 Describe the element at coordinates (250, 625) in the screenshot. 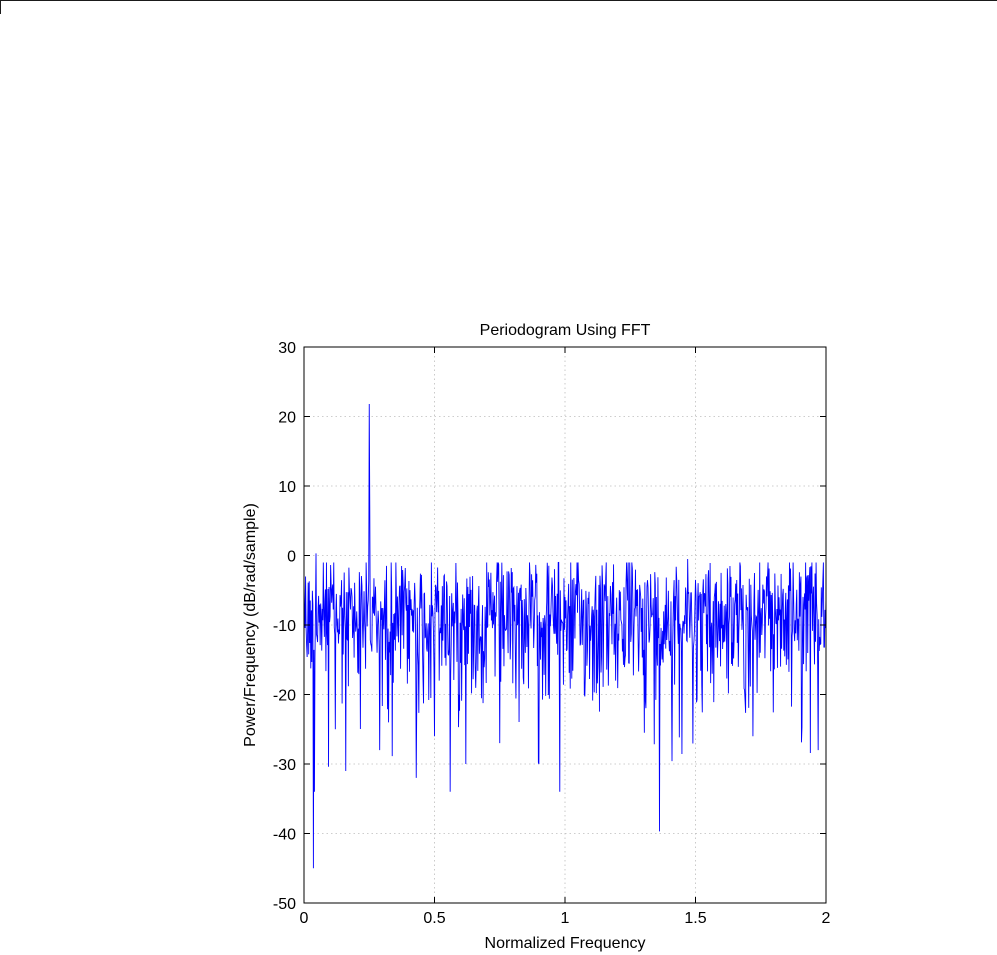

I see `y-axis-label: Power/Frequency (dB/rad/sample)` at that location.